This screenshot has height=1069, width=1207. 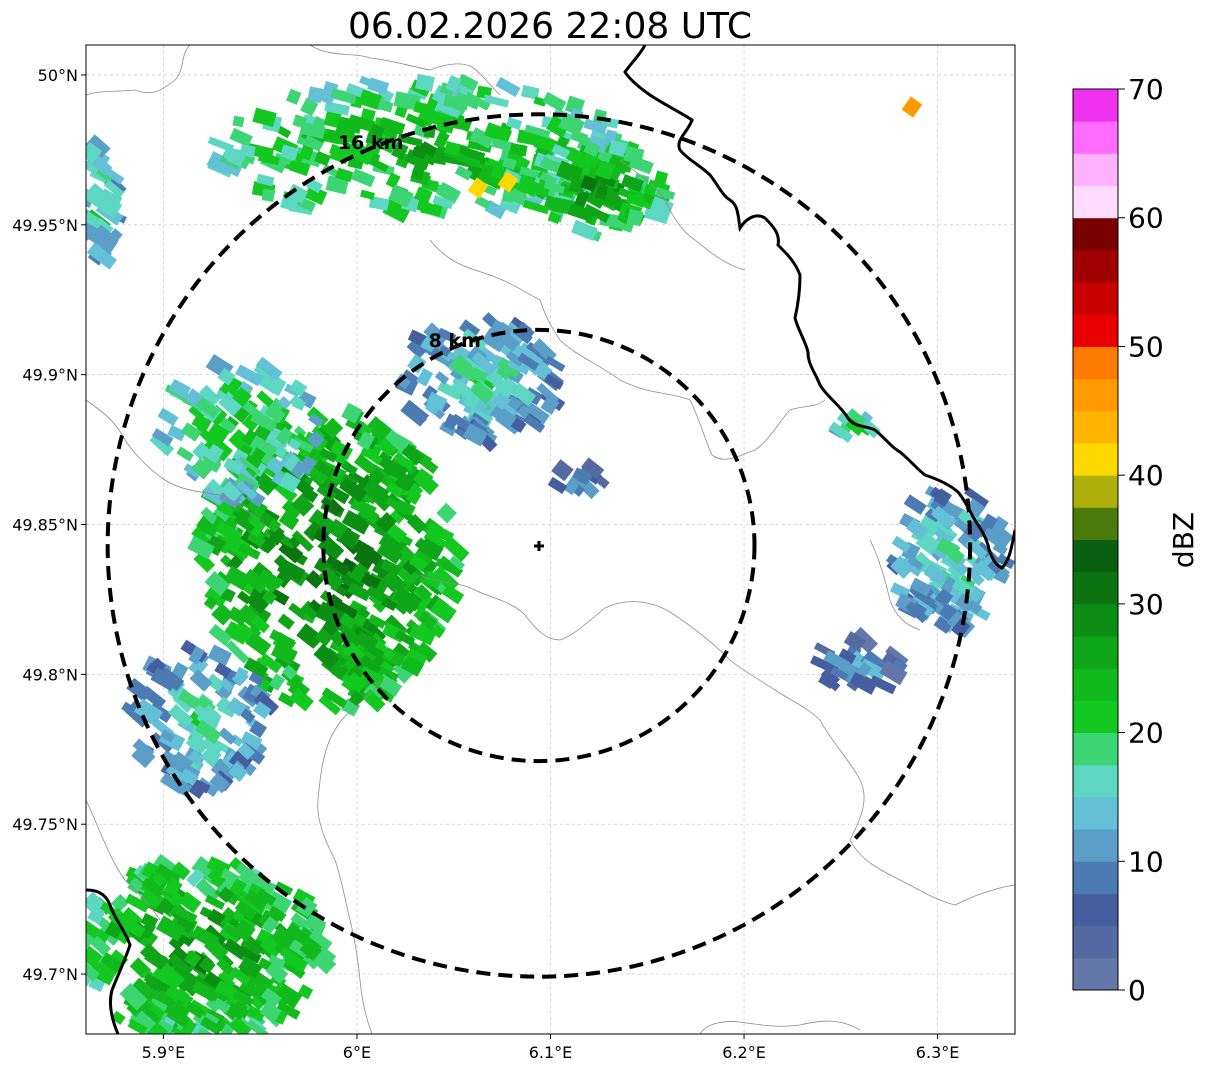 I want to click on x-tick-label: 6.2°E, so click(x=744, y=1052).